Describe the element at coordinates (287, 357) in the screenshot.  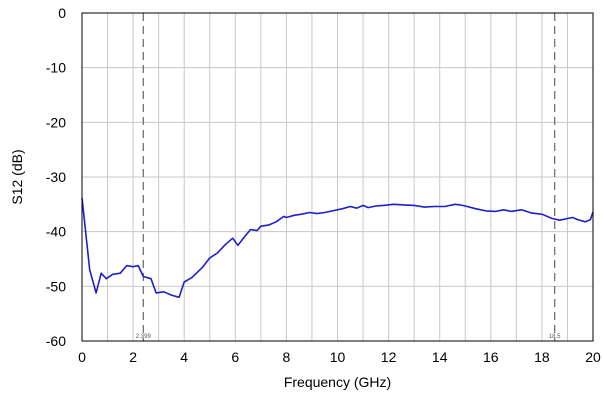
I see `x-tick-label: 8` at that location.